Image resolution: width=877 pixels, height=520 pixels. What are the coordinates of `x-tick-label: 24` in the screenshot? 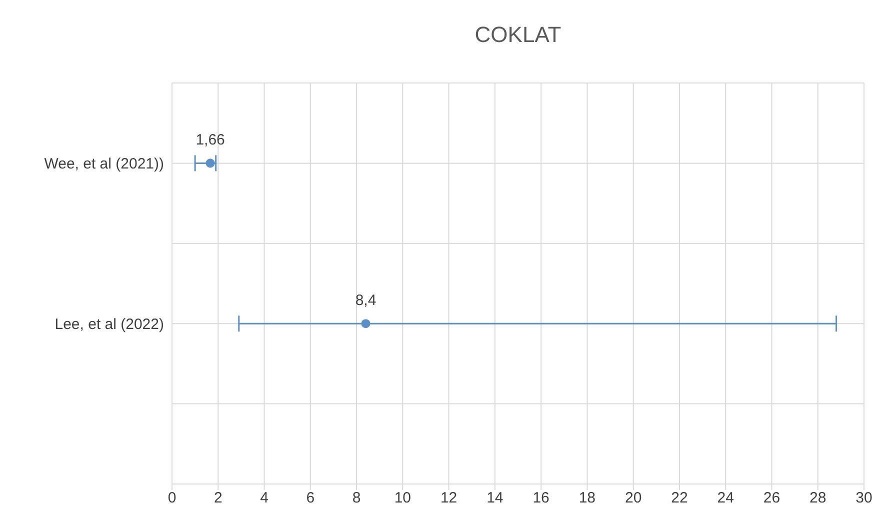 It's located at (725, 498).